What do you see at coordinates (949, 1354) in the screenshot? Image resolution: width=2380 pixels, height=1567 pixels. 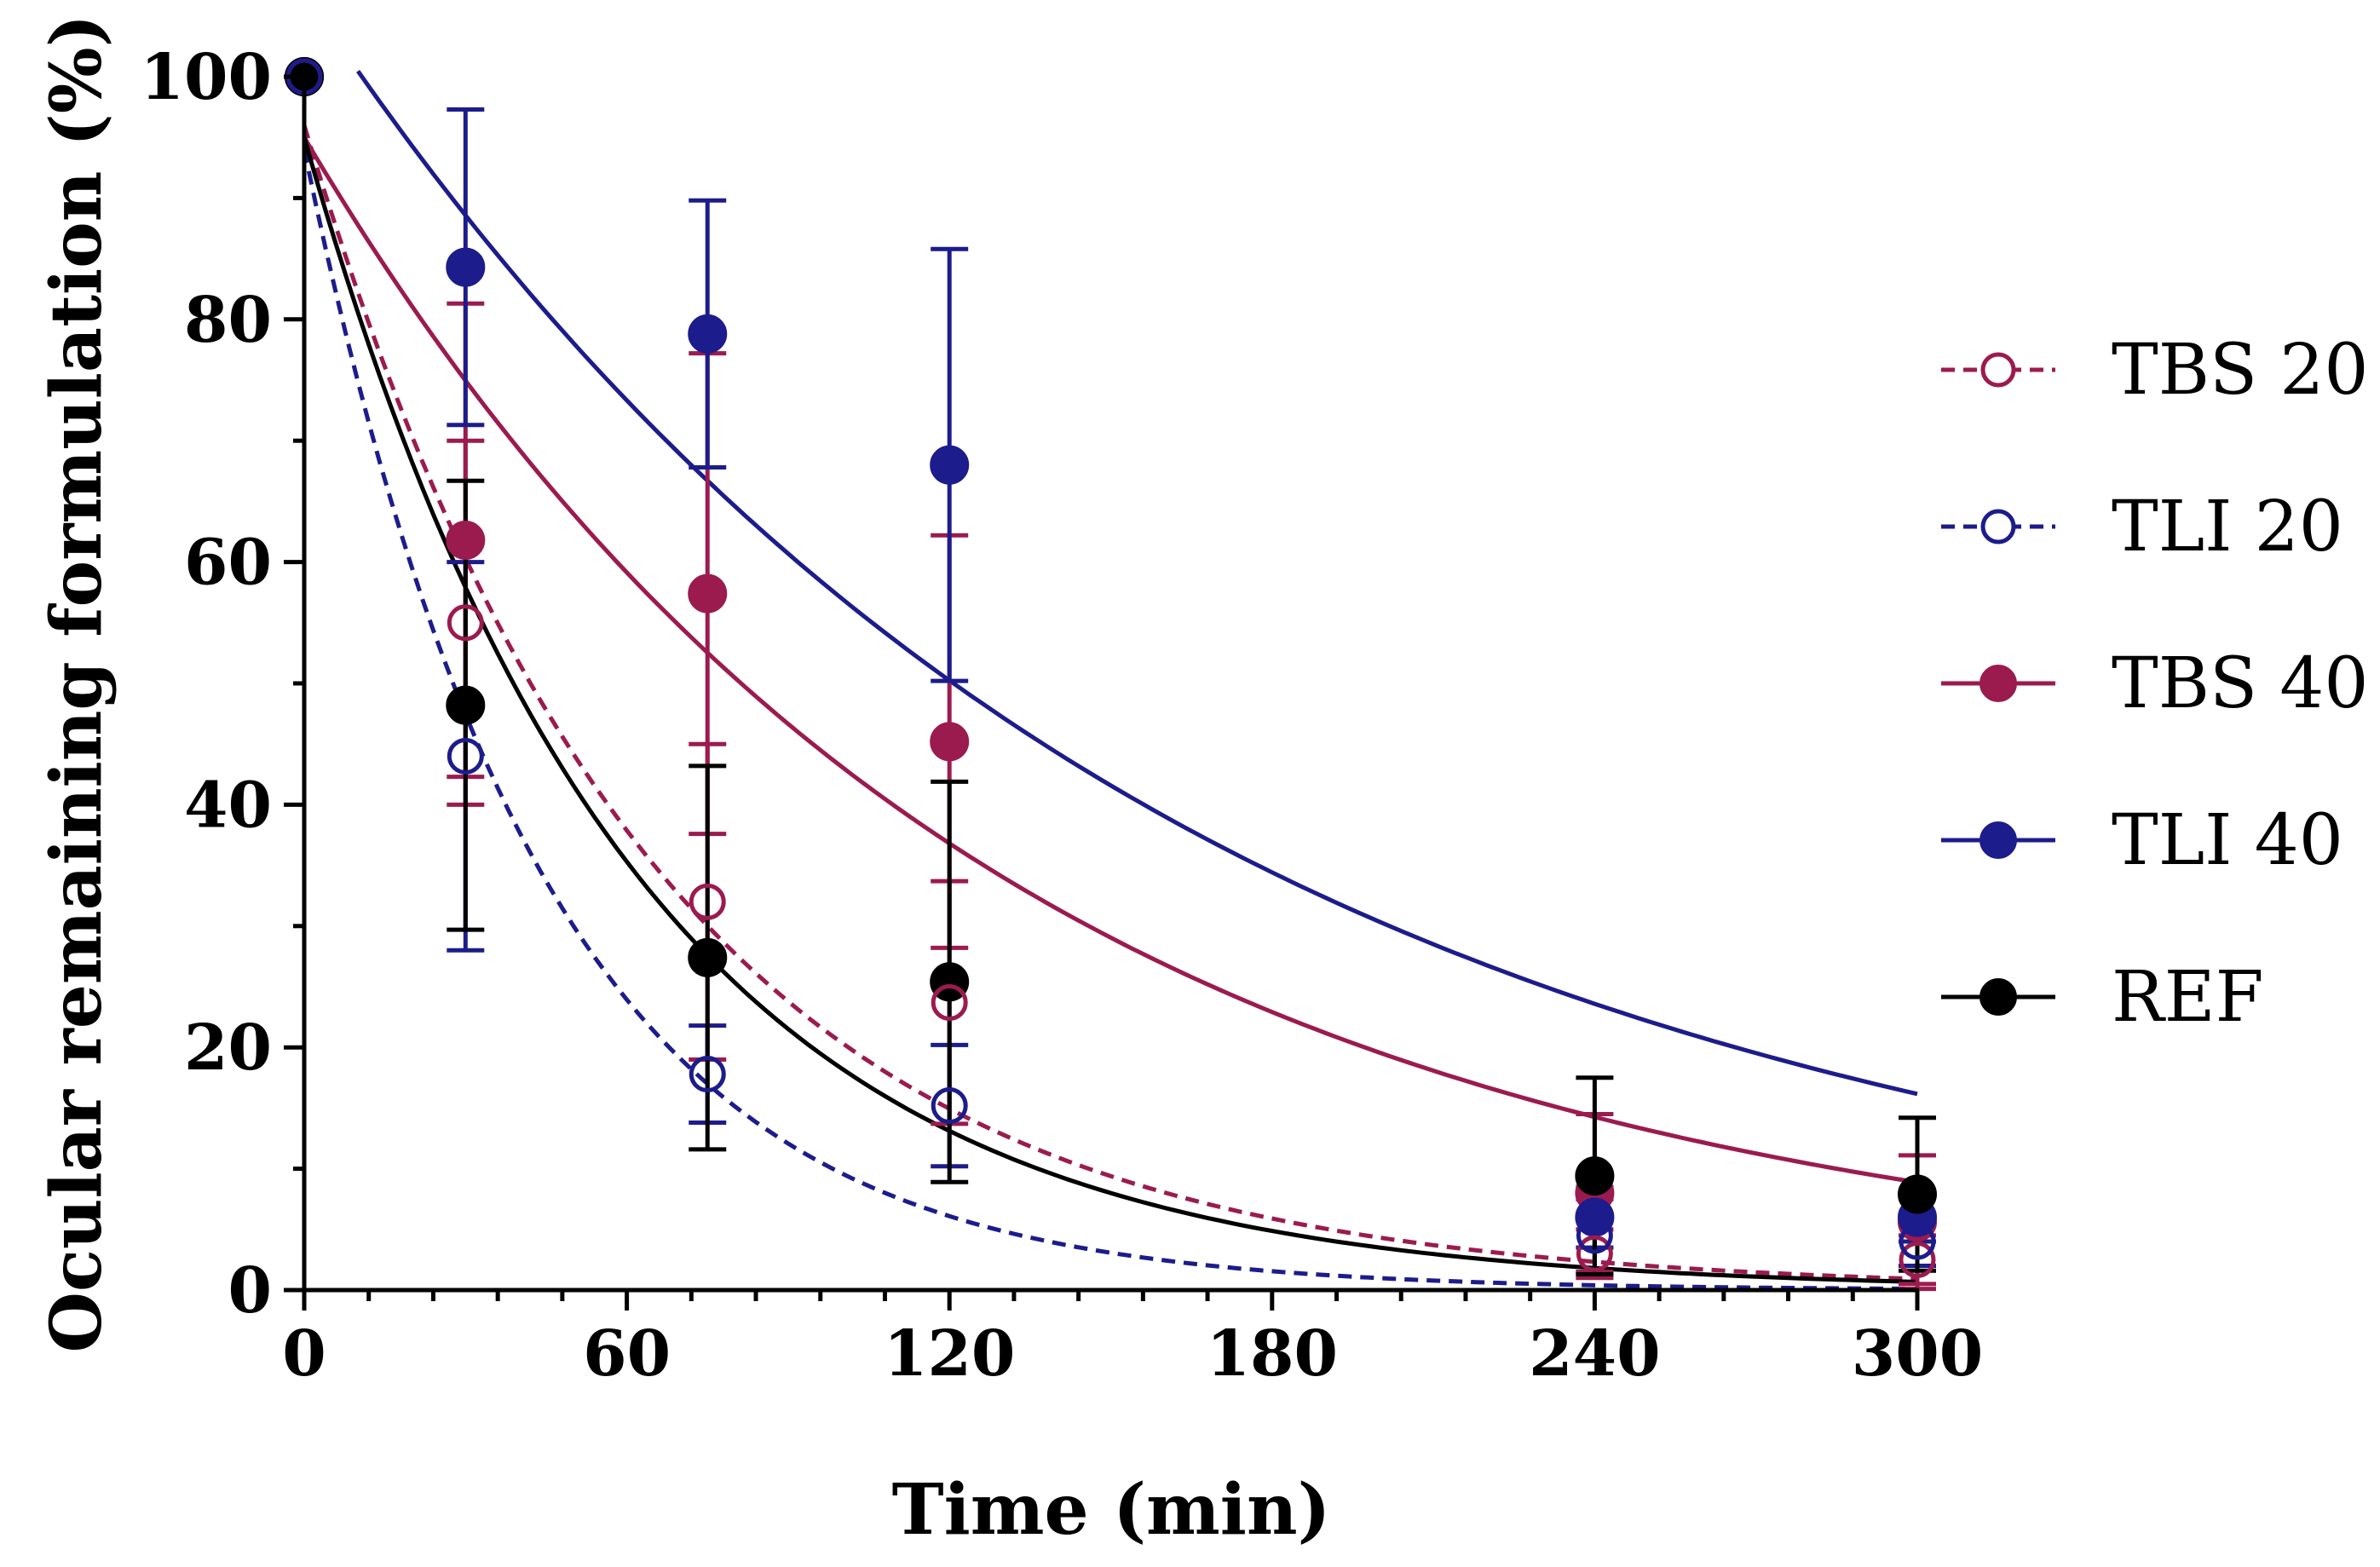 I see `x-tick-label: 120` at bounding box center [949, 1354].